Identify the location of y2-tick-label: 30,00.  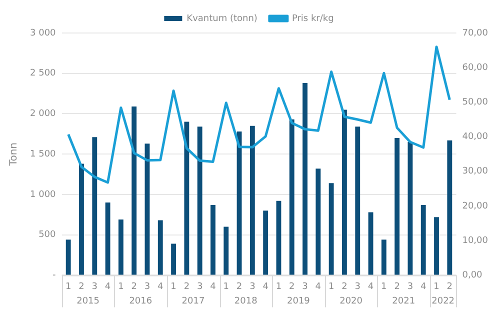
(475, 171).